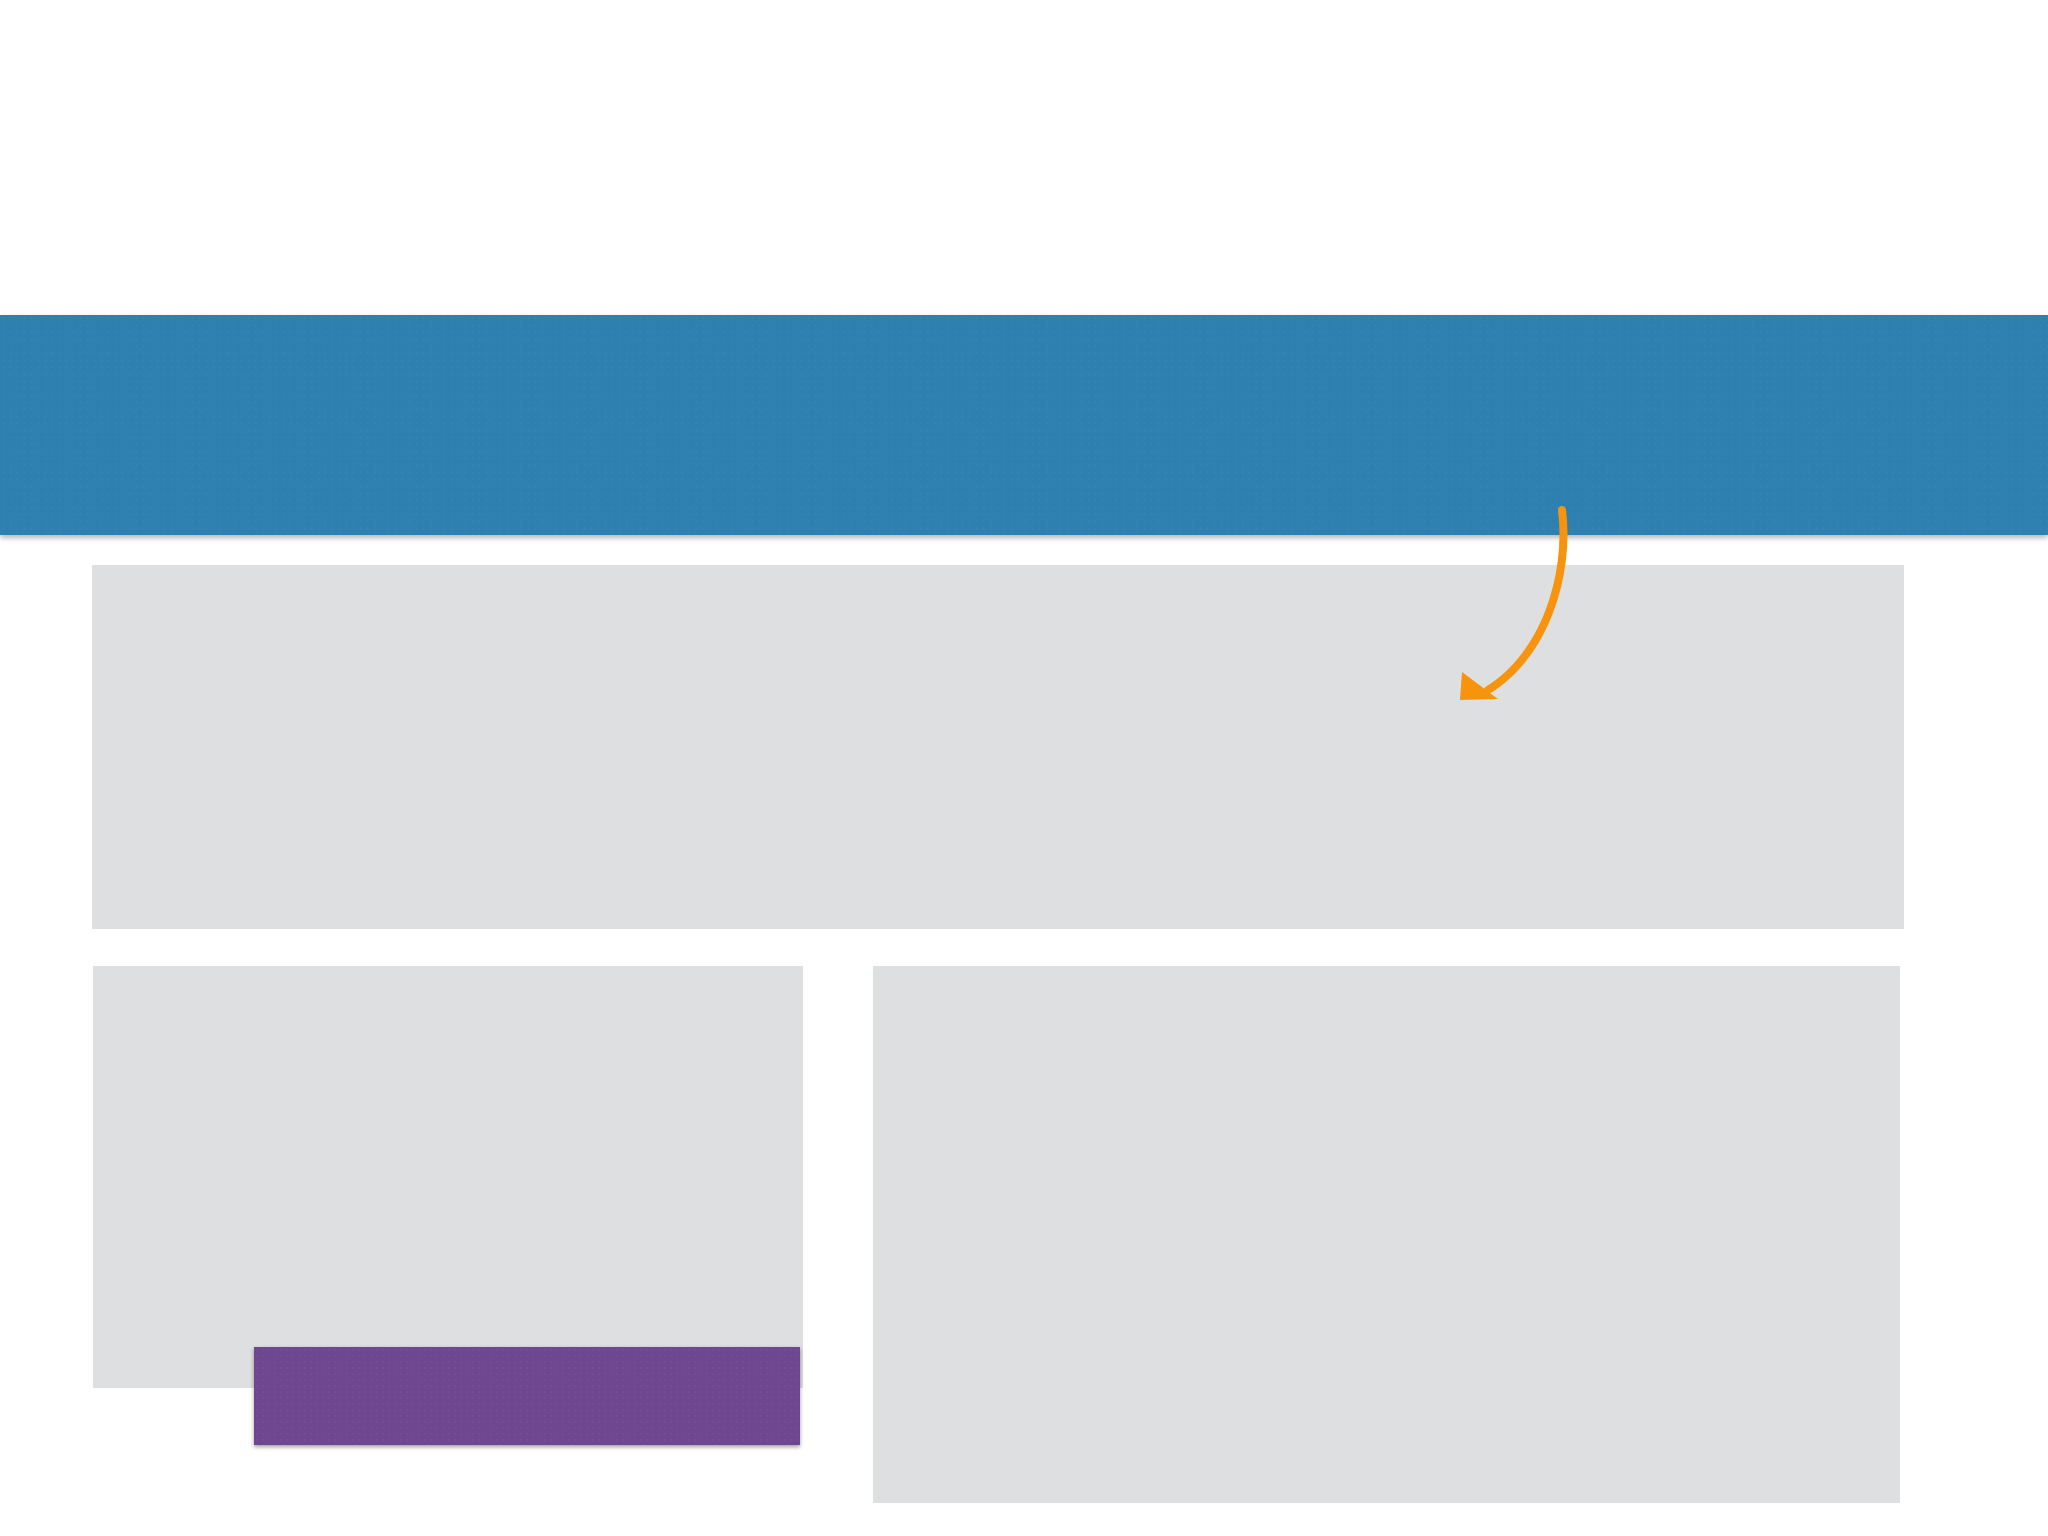 This screenshot has height=1536, width=2048. Describe the element at coordinates (527, 1396) in the screenshot. I see `sticky-note` at that location.